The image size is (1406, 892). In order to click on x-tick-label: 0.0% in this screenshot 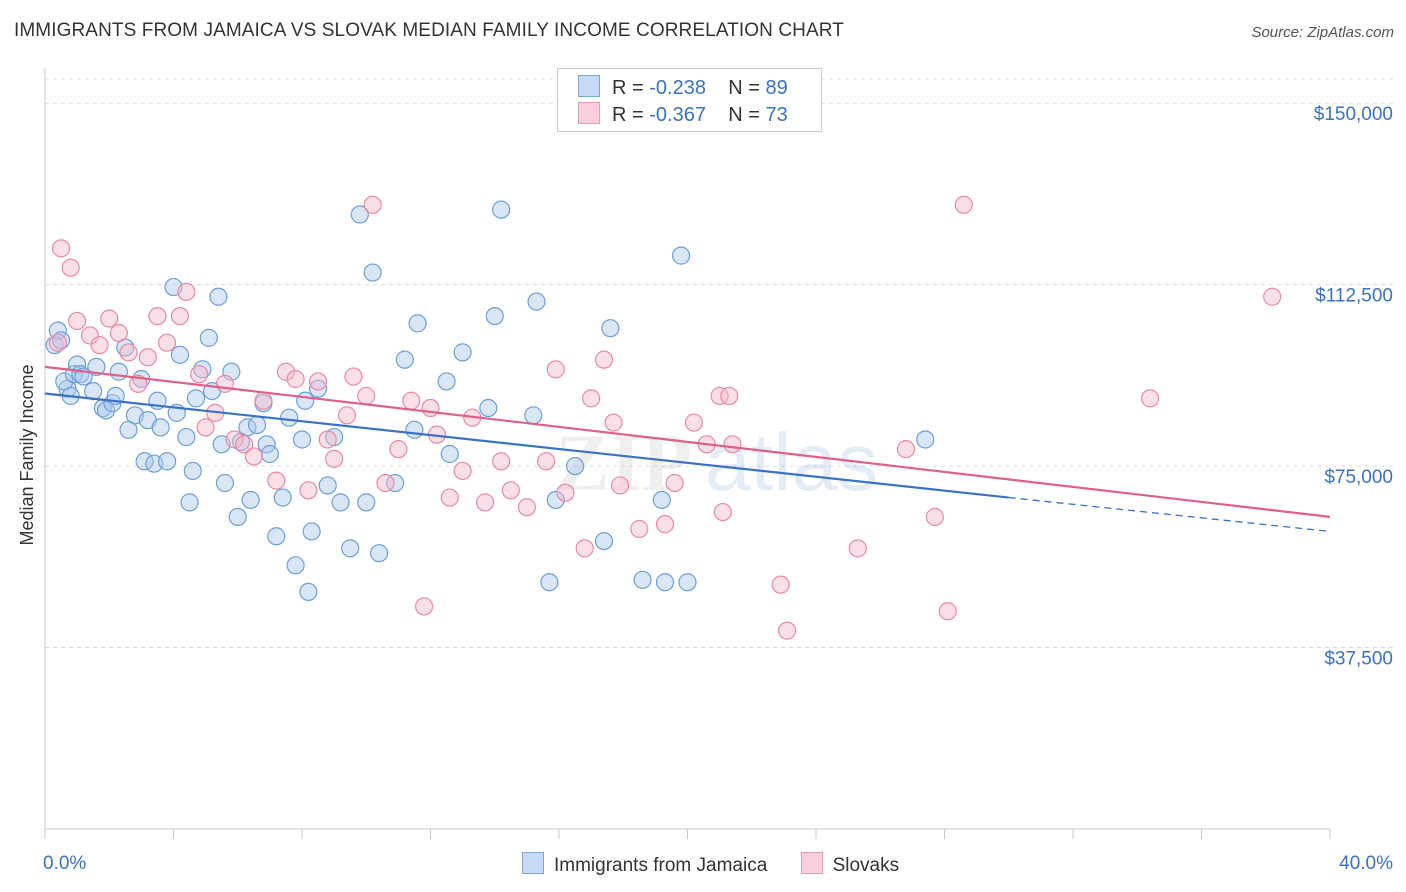, I will do `click(64, 863)`.